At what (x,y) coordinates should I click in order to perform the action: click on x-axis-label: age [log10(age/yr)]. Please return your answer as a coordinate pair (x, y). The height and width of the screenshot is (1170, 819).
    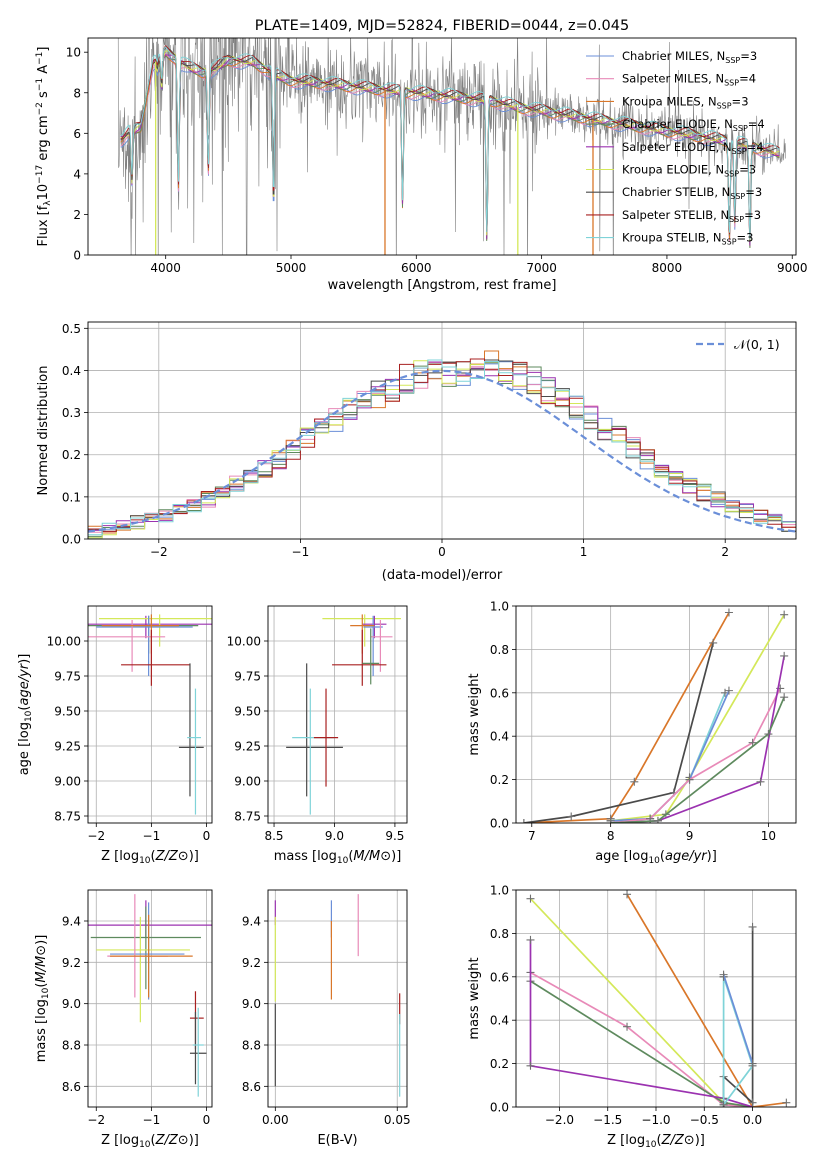
    Looking at the image, I should click on (656, 857).